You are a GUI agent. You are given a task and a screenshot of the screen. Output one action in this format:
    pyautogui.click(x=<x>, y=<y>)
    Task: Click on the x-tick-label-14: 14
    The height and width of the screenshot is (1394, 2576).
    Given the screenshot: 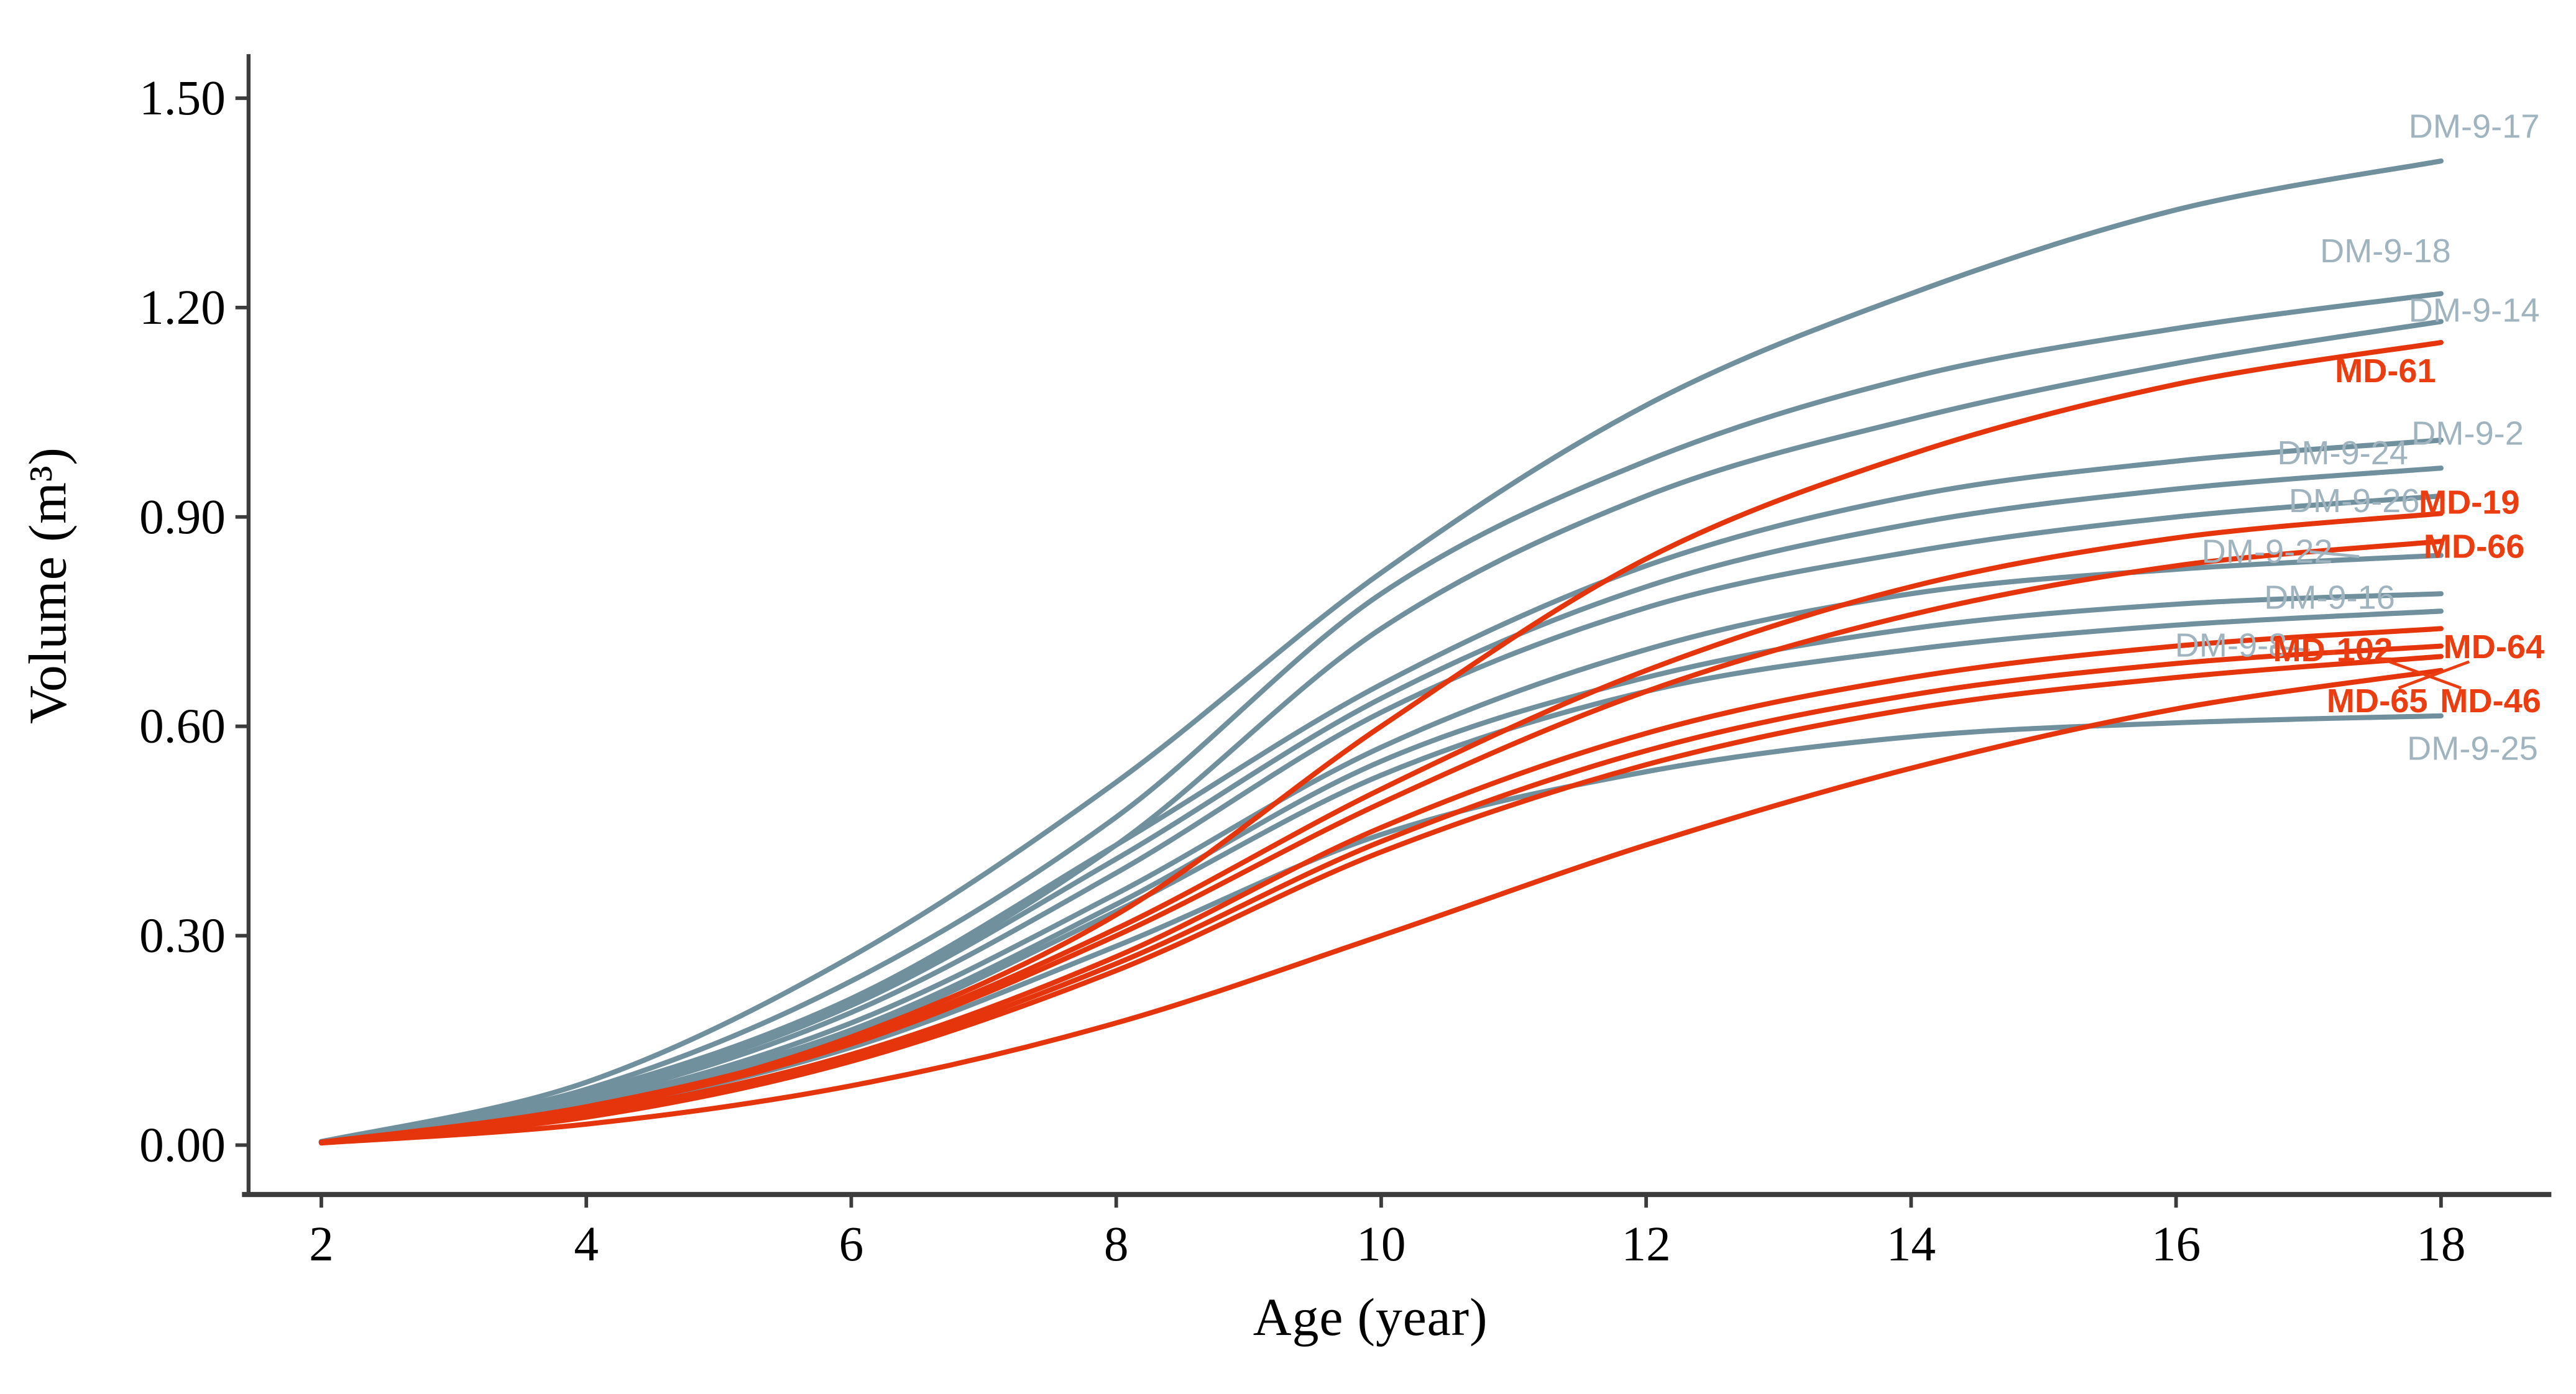 What is the action you would take?
    pyautogui.click(x=1911, y=1244)
    